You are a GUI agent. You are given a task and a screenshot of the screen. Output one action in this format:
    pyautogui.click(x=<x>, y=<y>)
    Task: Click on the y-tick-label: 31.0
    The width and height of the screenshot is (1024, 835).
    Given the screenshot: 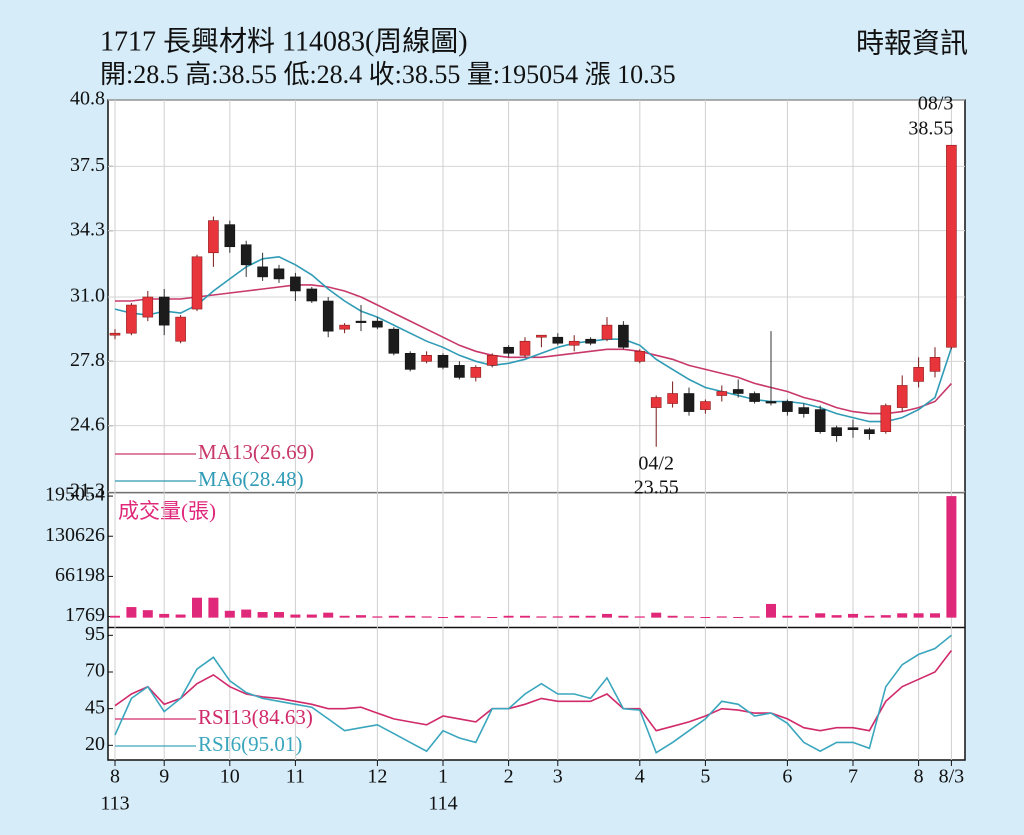 What is the action you would take?
    pyautogui.click(x=87, y=296)
    